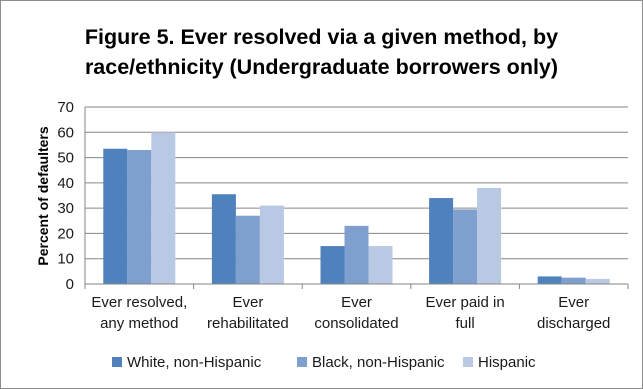  Describe the element at coordinates (248, 323) in the screenshot. I see `x-category-label: rehabilitated` at that location.